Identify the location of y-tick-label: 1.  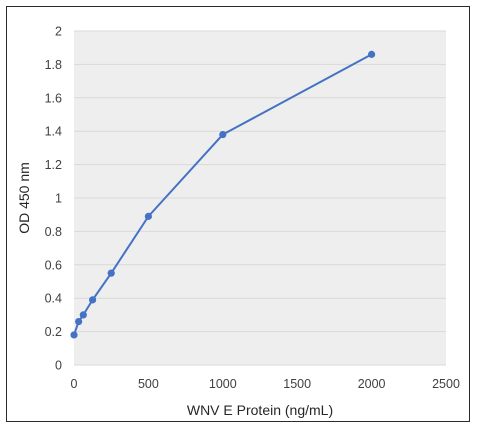
(58, 199).